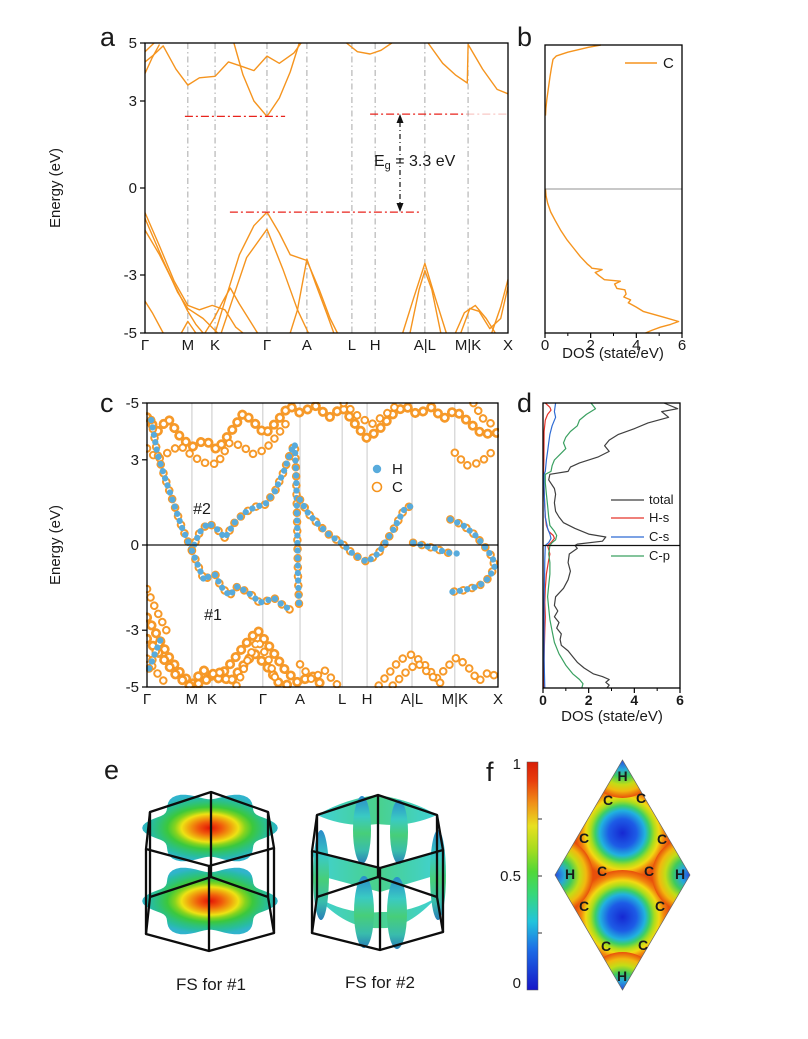 Image resolution: width=808 pixels, height=1039 pixels. What do you see at coordinates (680, 700) in the screenshot?
I see `x-tick-label: 6` at bounding box center [680, 700].